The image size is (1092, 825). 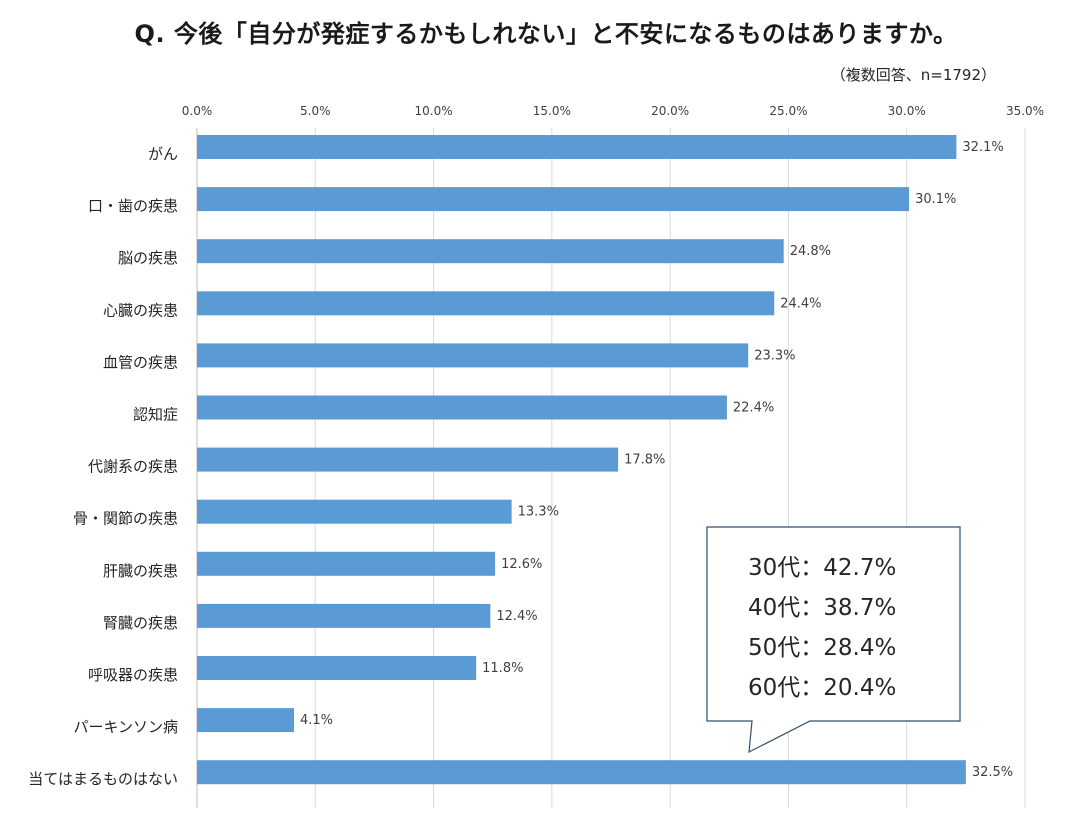 I want to click on chart-subtitle: （複数回答、n=1792）, so click(x=913, y=75).